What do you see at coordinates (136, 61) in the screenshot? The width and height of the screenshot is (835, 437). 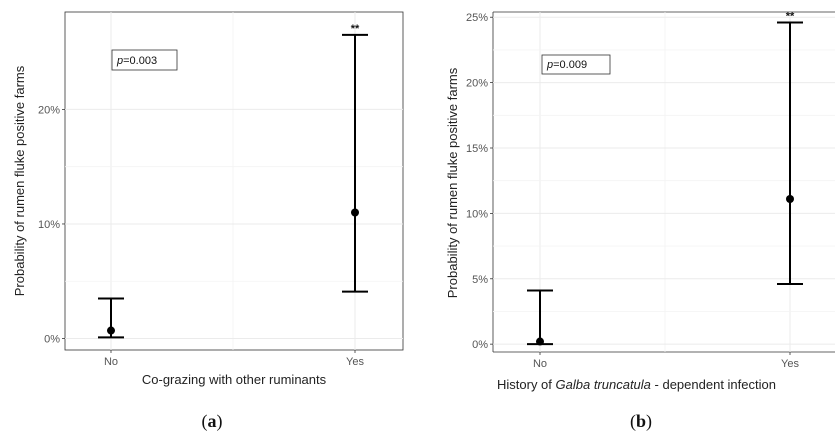 I see `panel-a-pvalue-text: p=0.003` at bounding box center [136, 61].